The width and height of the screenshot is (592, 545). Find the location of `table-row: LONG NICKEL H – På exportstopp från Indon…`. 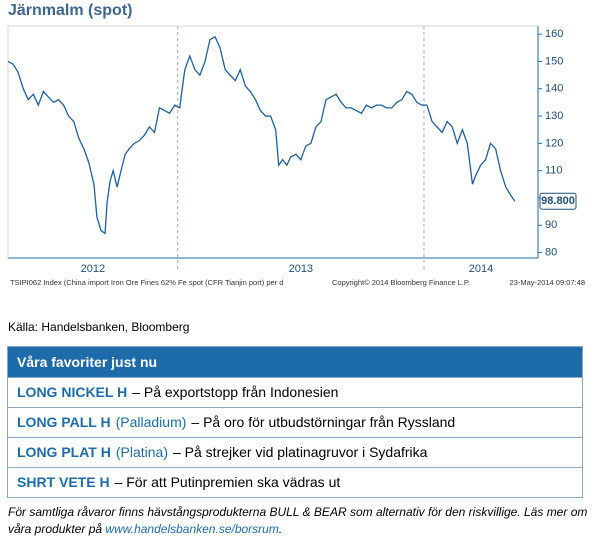

table-row: LONG NICKEL H – På exportstopp från Indon… is located at coordinates (295, 392).